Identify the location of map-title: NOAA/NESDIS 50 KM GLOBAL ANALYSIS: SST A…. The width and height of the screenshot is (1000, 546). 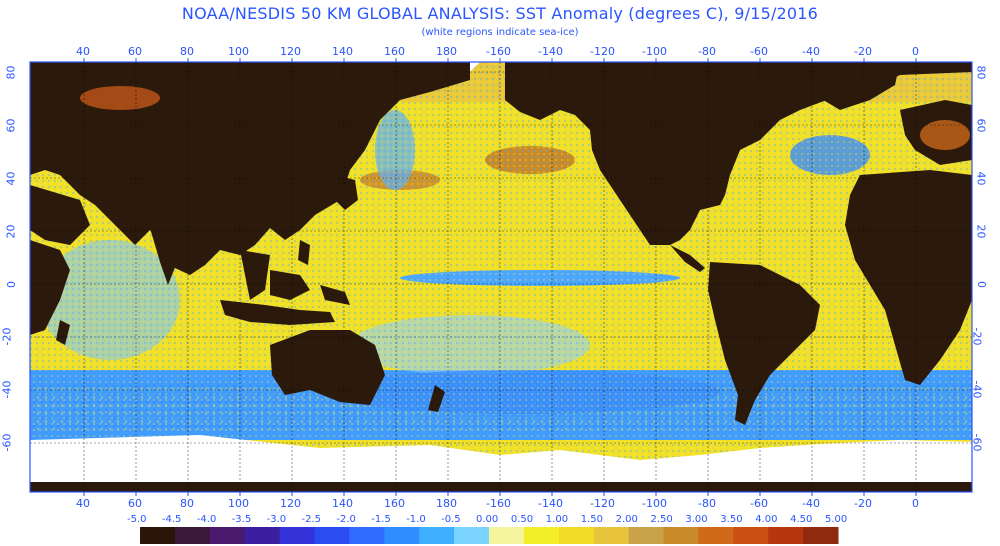
(500, 13).